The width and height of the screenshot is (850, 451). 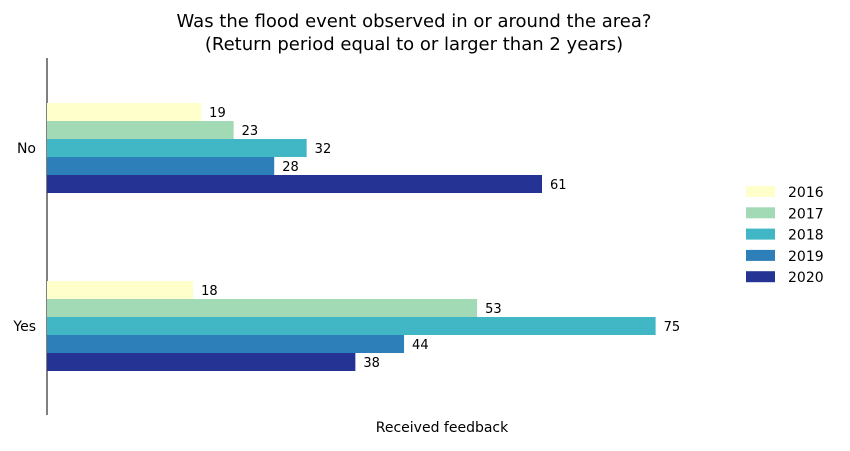 I want to click on bar-no-2019, so click(x=161, y=166).